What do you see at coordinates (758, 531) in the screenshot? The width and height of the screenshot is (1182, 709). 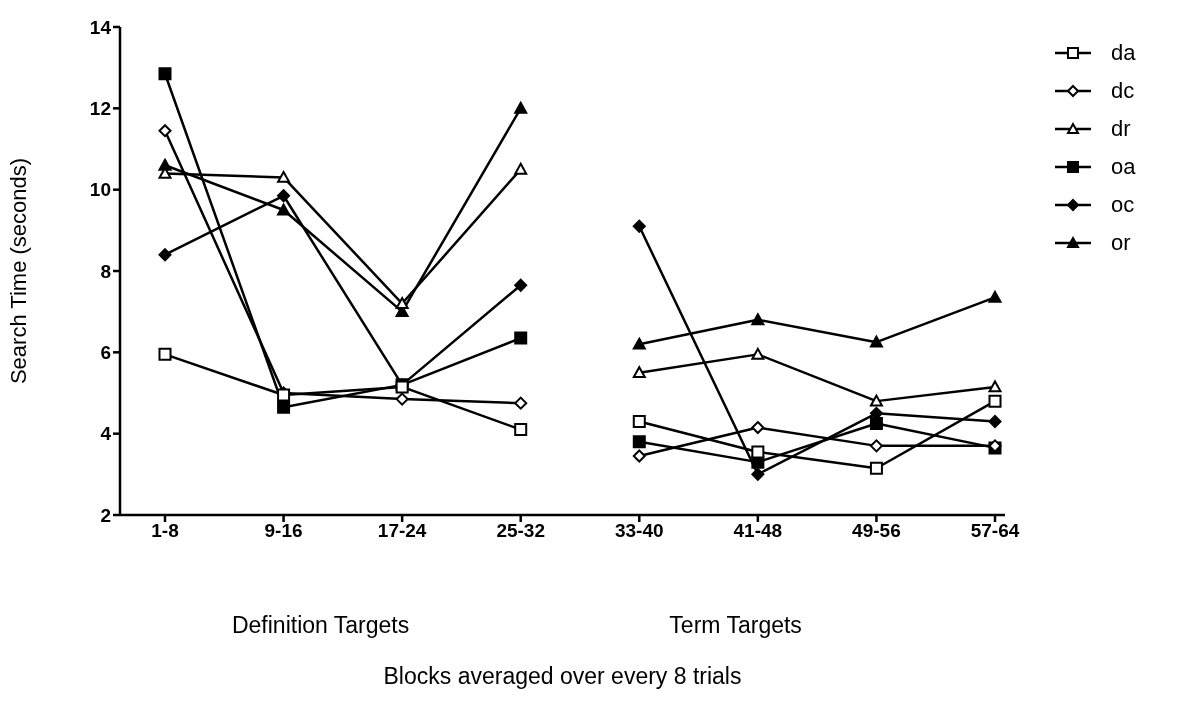 I see `x-tick-label: 41-48` at bounding box center [758, 531].